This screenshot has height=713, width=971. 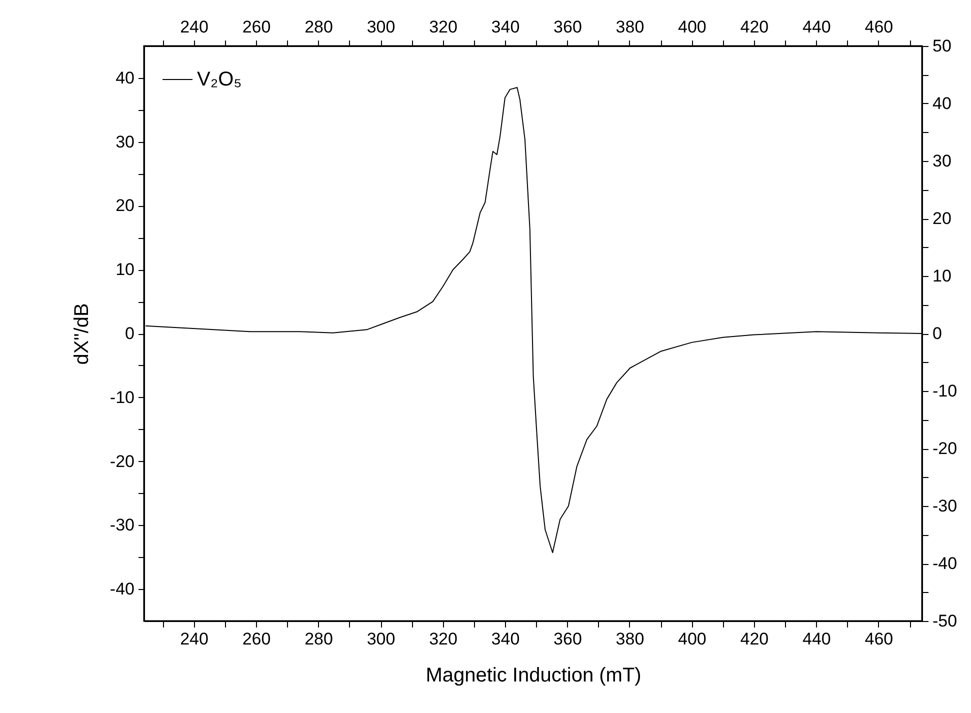 I want to click on y-tick-label: 20, so click(x=125, y=206).